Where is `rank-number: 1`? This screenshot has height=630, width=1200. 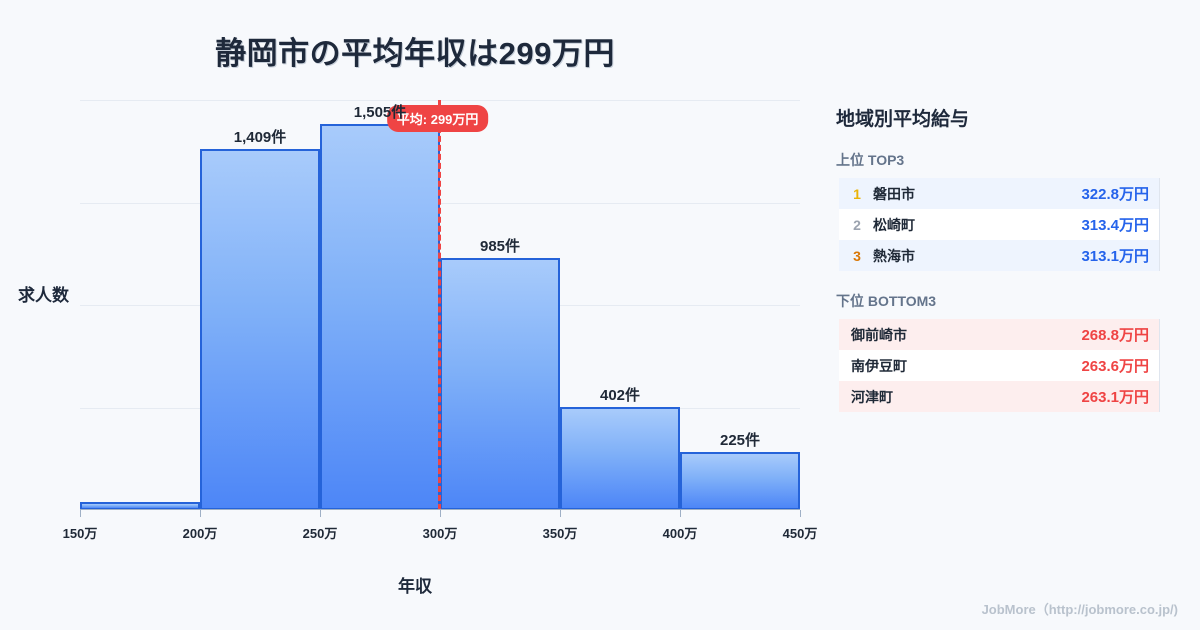 rank-number: 1 is located at coordinates (857, 193).